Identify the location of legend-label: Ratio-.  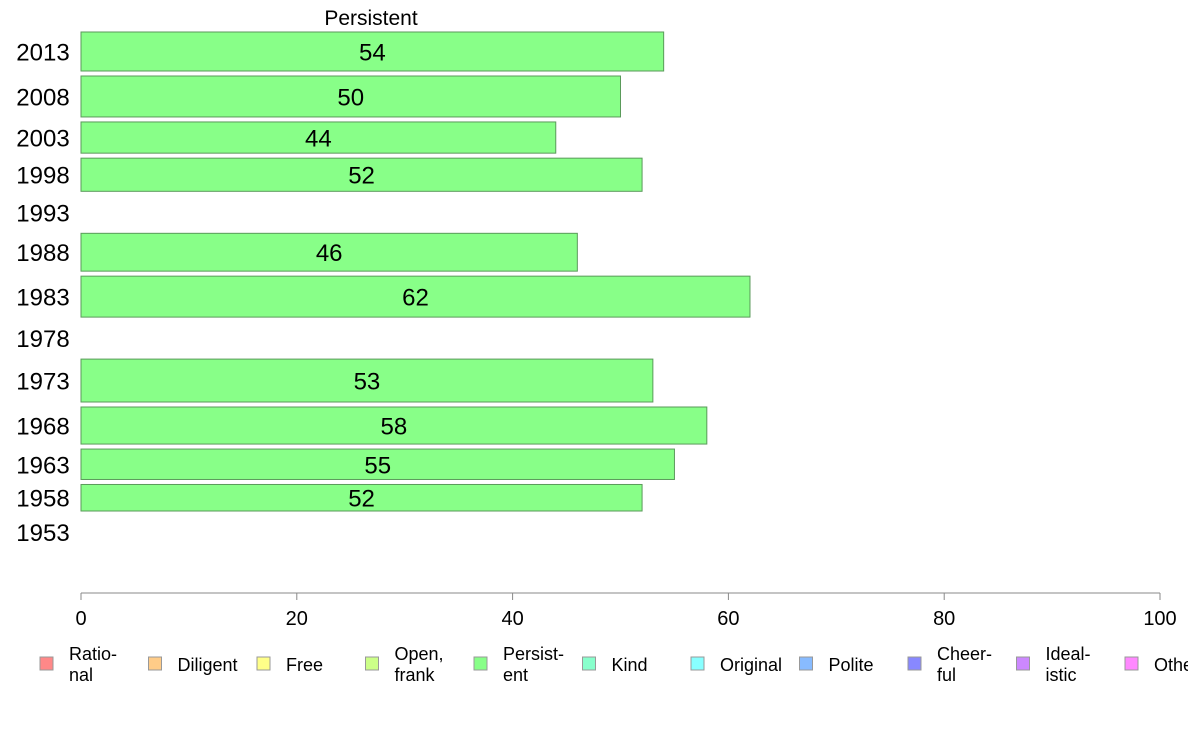
(93, 654).